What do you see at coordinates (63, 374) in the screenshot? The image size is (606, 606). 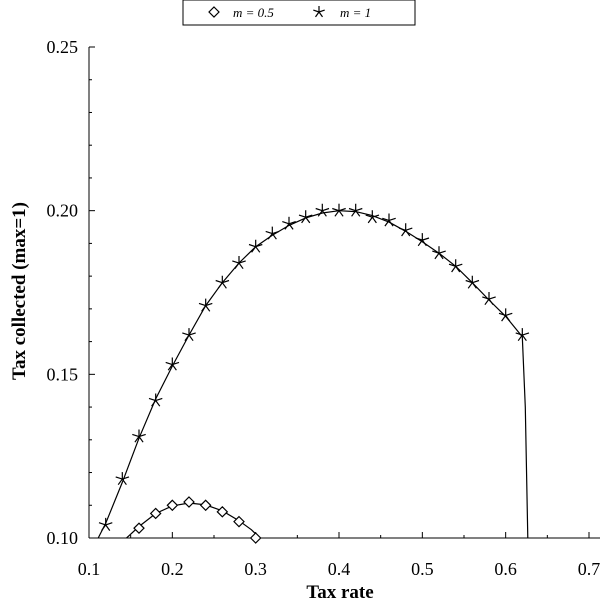 I see `y-tick-label: 0.15` at bounding box center [63, 374].